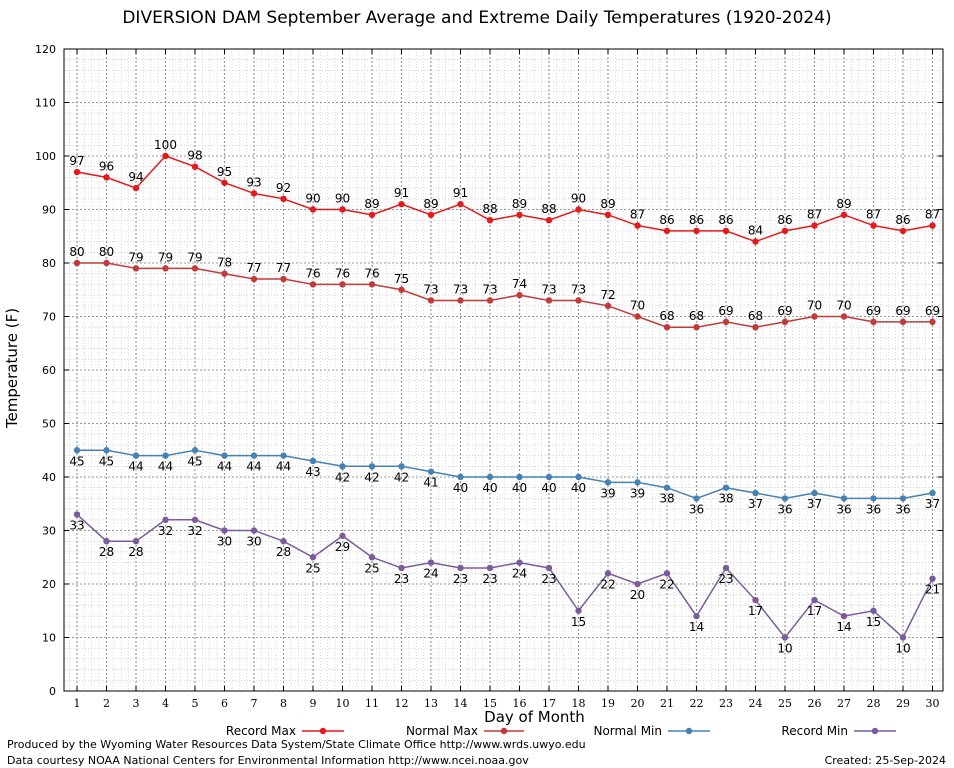  Describe the element at coordinates (548, 209) in the screenshot. I see `record-max-data-label: 88` at that location.